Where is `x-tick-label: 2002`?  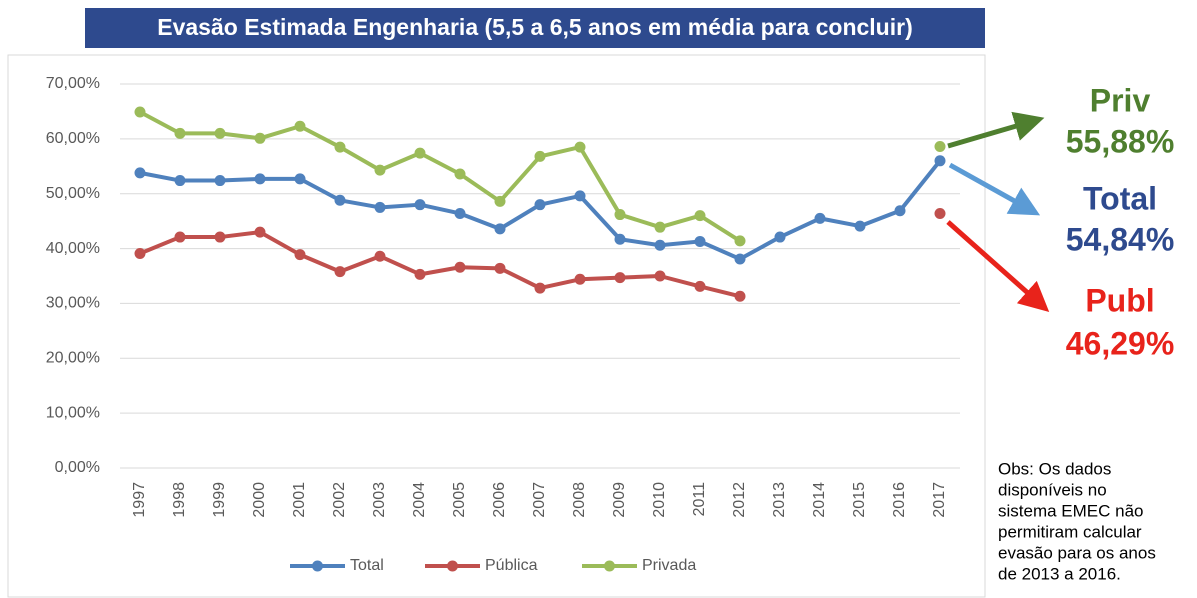 x-tick-label: 2002 is located at coordinates (339, 500).